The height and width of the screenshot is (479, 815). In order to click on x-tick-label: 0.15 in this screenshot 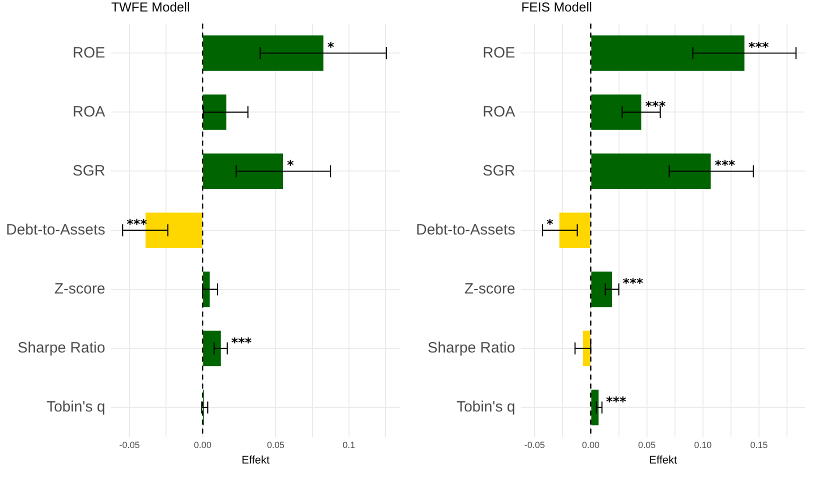, I will do `click(759, 445)`.